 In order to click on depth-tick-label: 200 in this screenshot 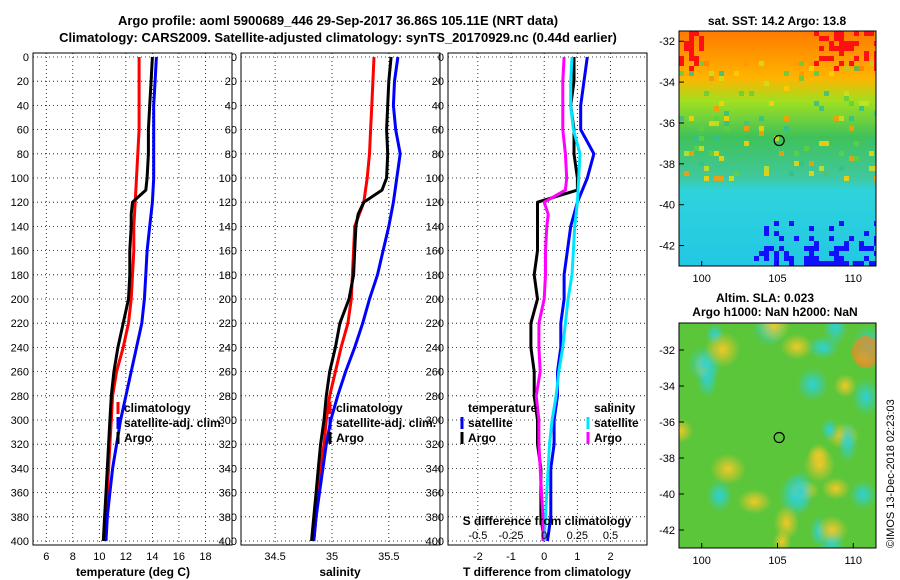, I will do `click(20, 300)`.